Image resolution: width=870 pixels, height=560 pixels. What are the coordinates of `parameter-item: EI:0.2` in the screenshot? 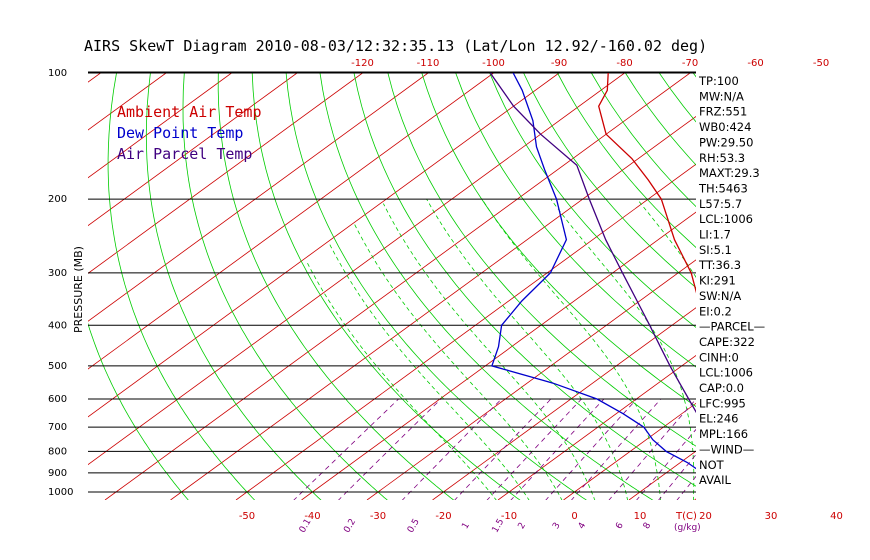 It's located at (715, 311).